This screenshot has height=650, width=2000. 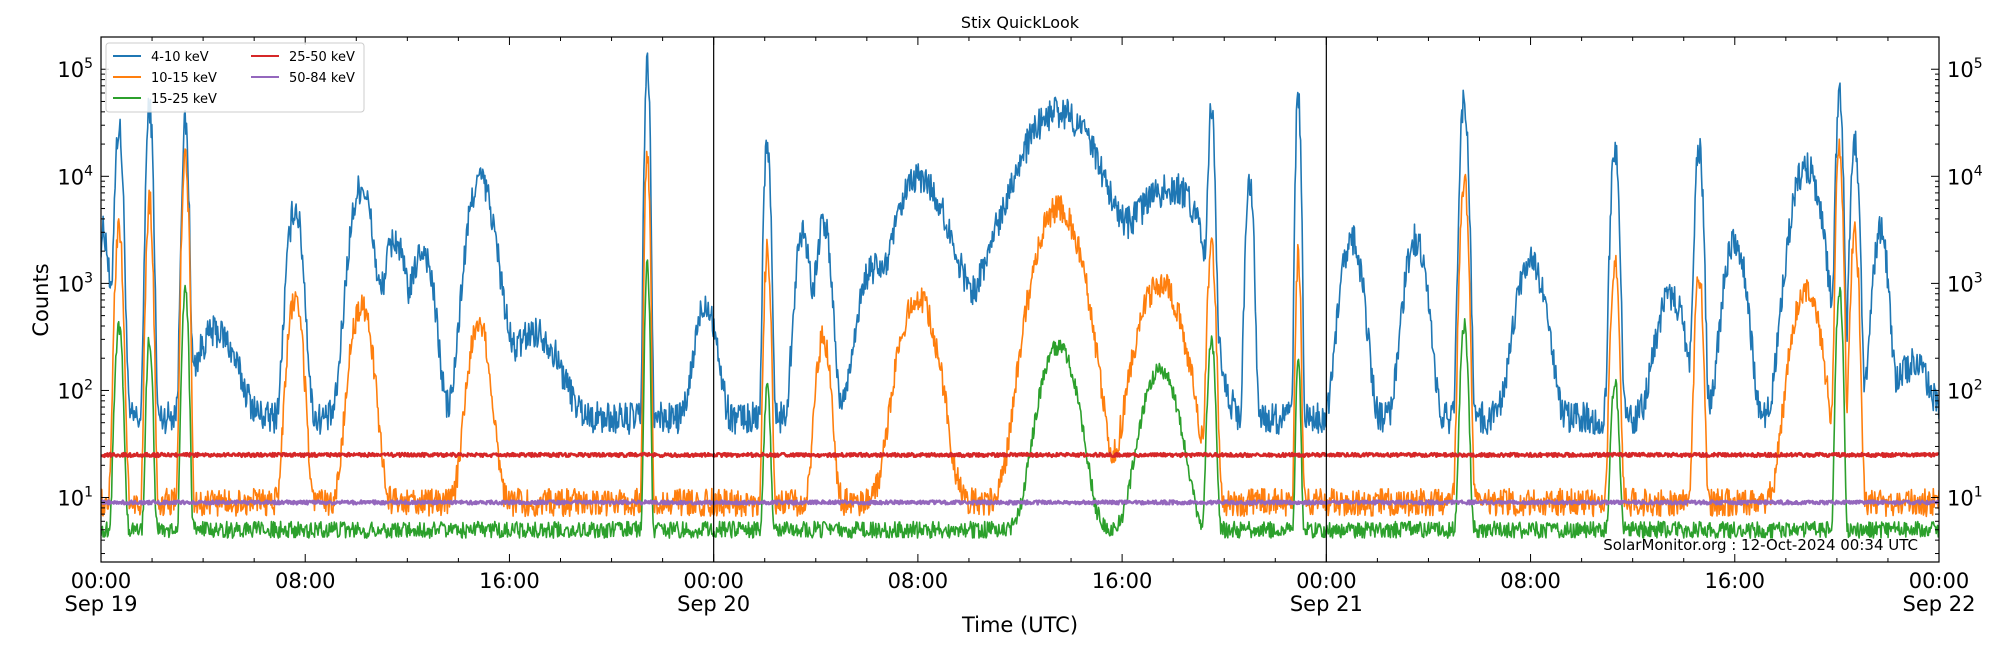 I want to click on y-axis-label: Counts, so click(x=41, y=299).